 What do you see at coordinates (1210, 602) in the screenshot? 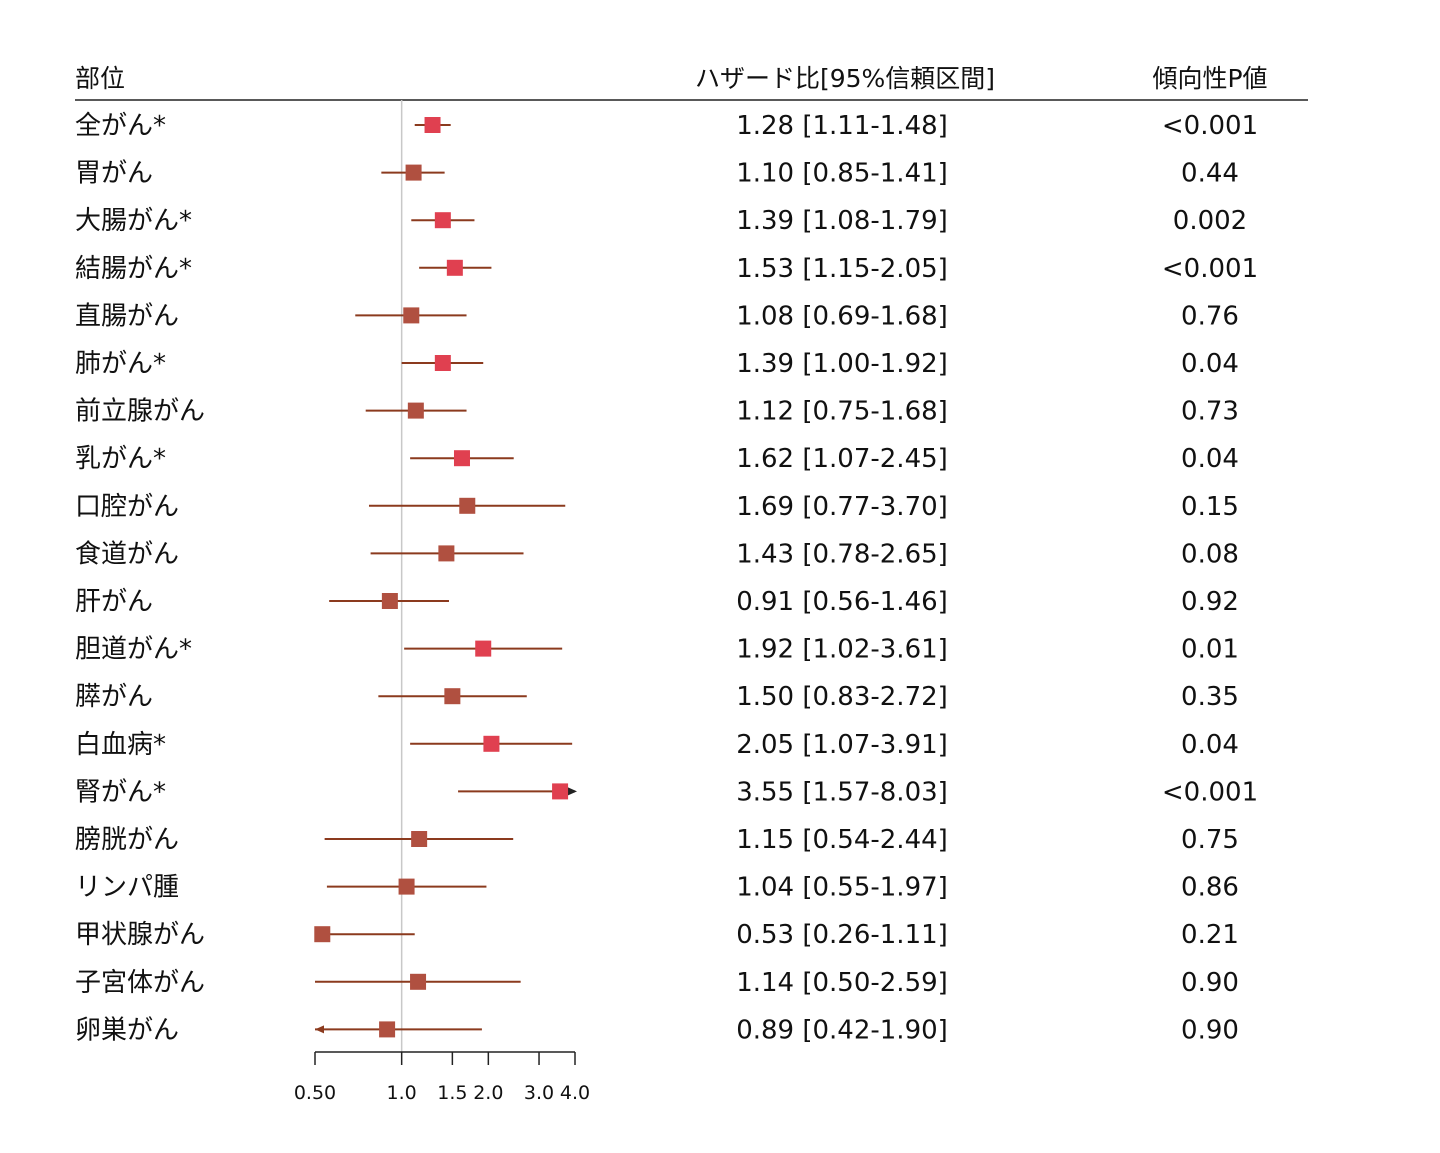
I see `trend-p-value: 0.92` at bounding box center [1210, 602].